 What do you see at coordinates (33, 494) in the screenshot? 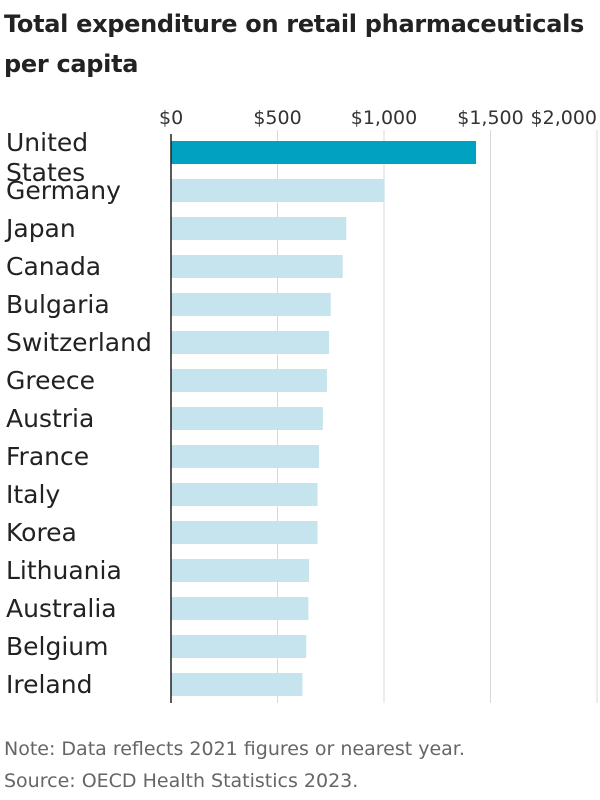
I see `category-label-italy: Italy` at bounding box center [33, 494].